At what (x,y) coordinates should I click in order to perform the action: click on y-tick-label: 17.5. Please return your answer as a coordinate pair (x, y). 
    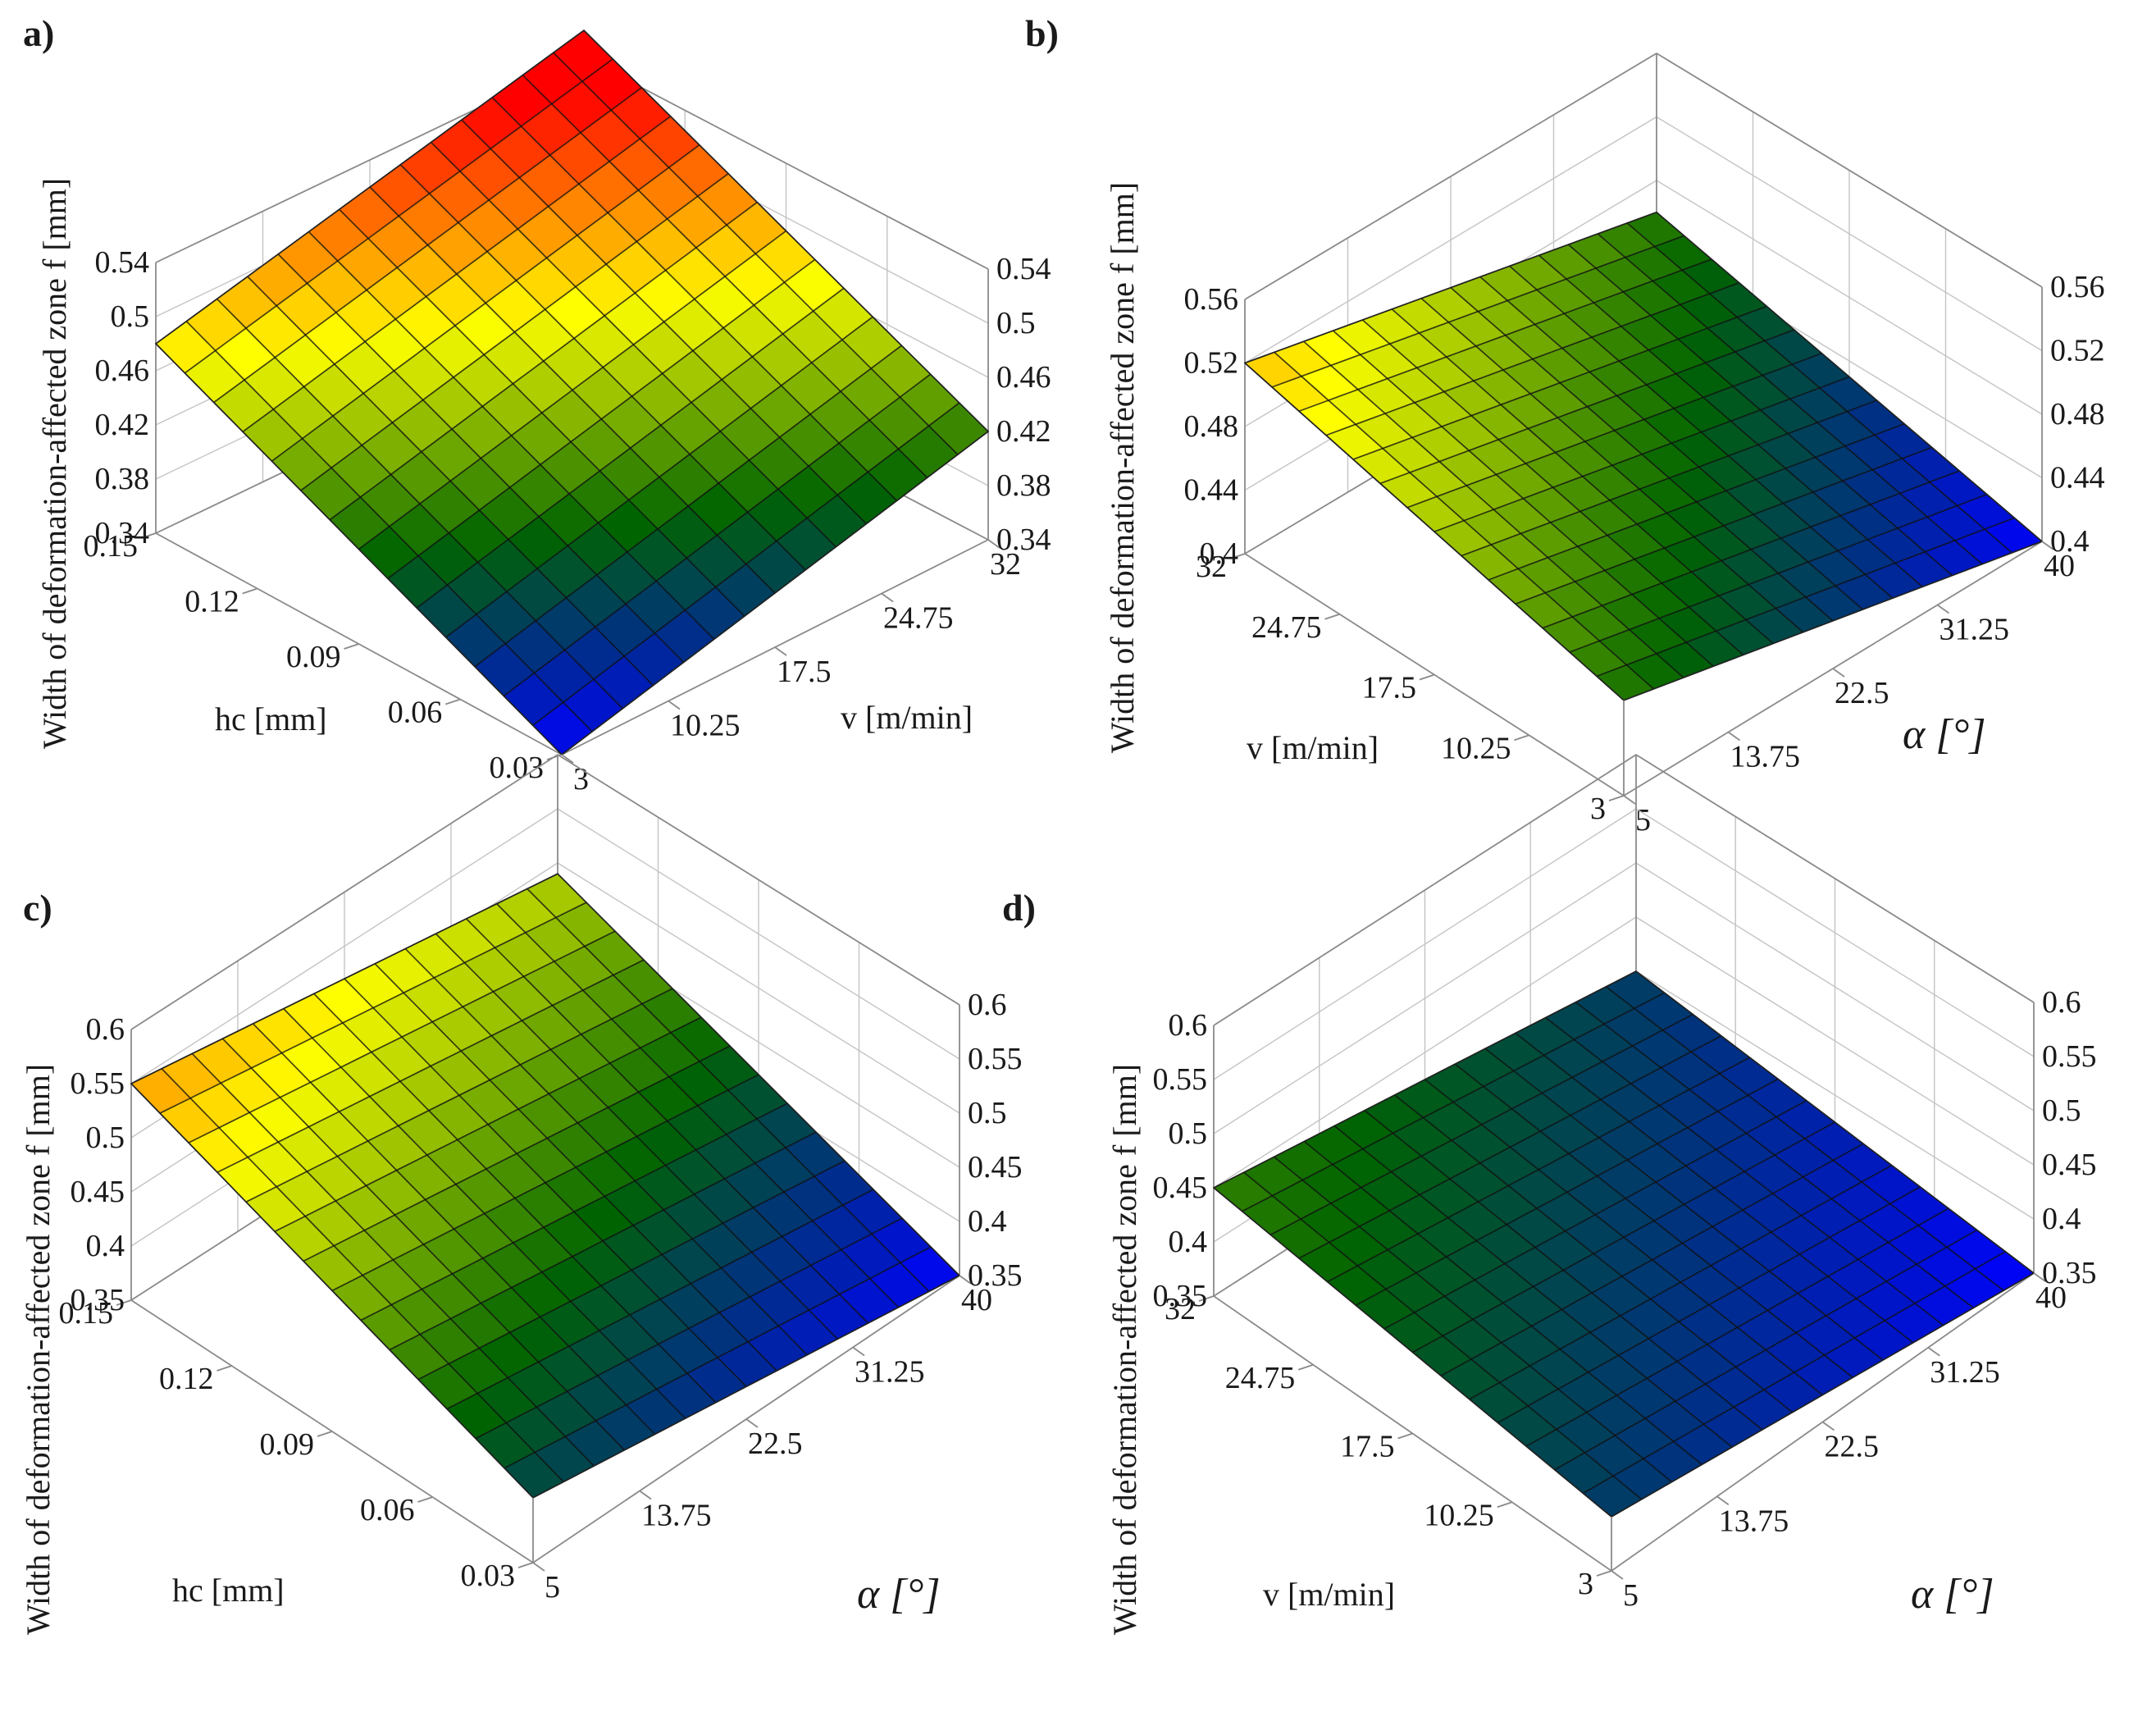
    Looking at the image, I should click on (805, 672).